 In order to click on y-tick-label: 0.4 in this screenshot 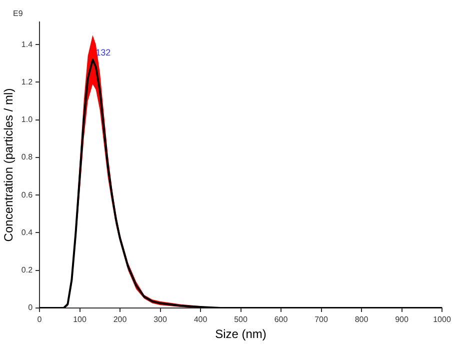, I will do `click(27, 232)`.